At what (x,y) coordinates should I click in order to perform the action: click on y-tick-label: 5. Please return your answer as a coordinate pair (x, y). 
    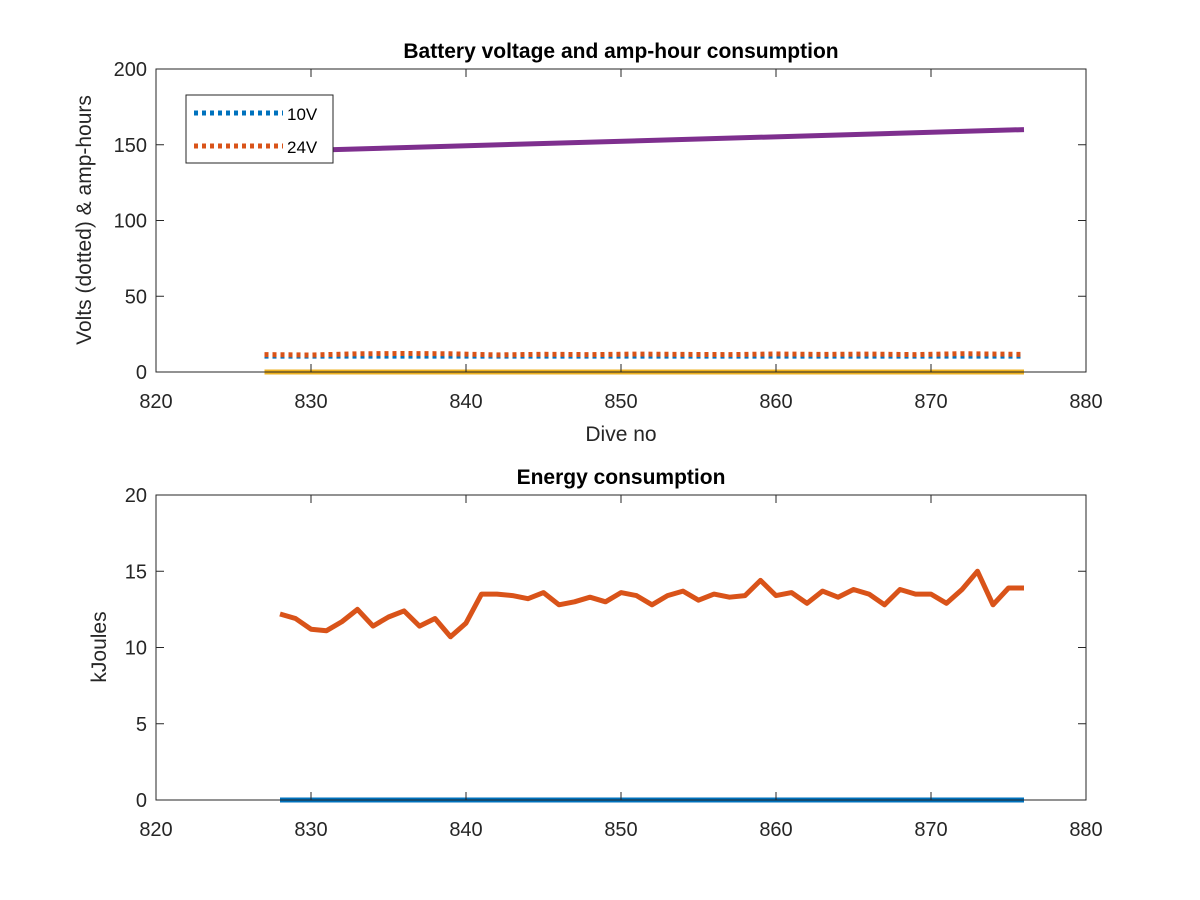
    Looking at the image, I should click on (141, 725).